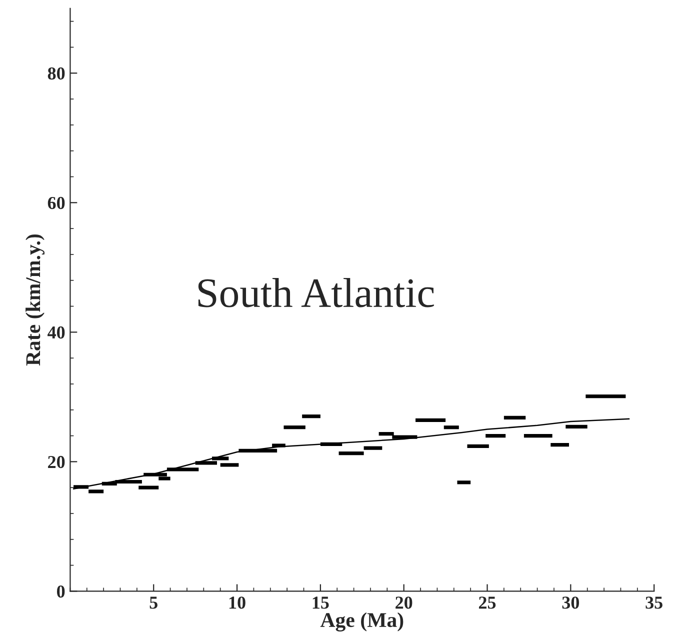 The image size is (675, 644). I want to click on y-tick-label: 20, so click(56, 462).